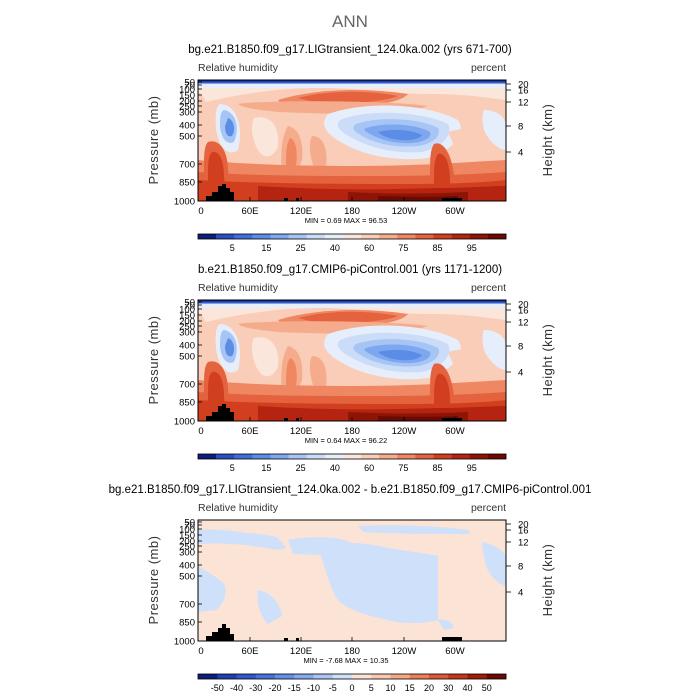 The height and width of the screenshot is (700, 700). What do you see at coordinates (346, 220) in the screenshot?
I see `min-max-stats: MIN = 0.69 MAX = 96.53` at bounding box center [346, 220].